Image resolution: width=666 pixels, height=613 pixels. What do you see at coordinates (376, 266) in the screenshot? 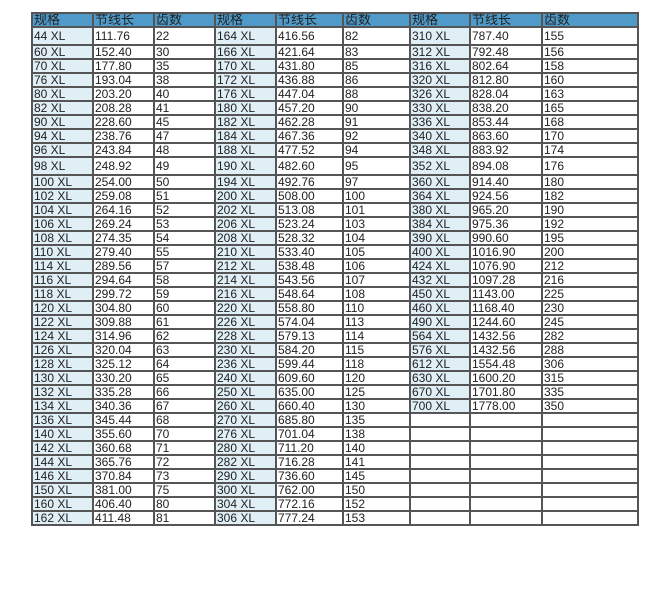
I see `cell-teeth: 106` at bounding box center [376, 266].